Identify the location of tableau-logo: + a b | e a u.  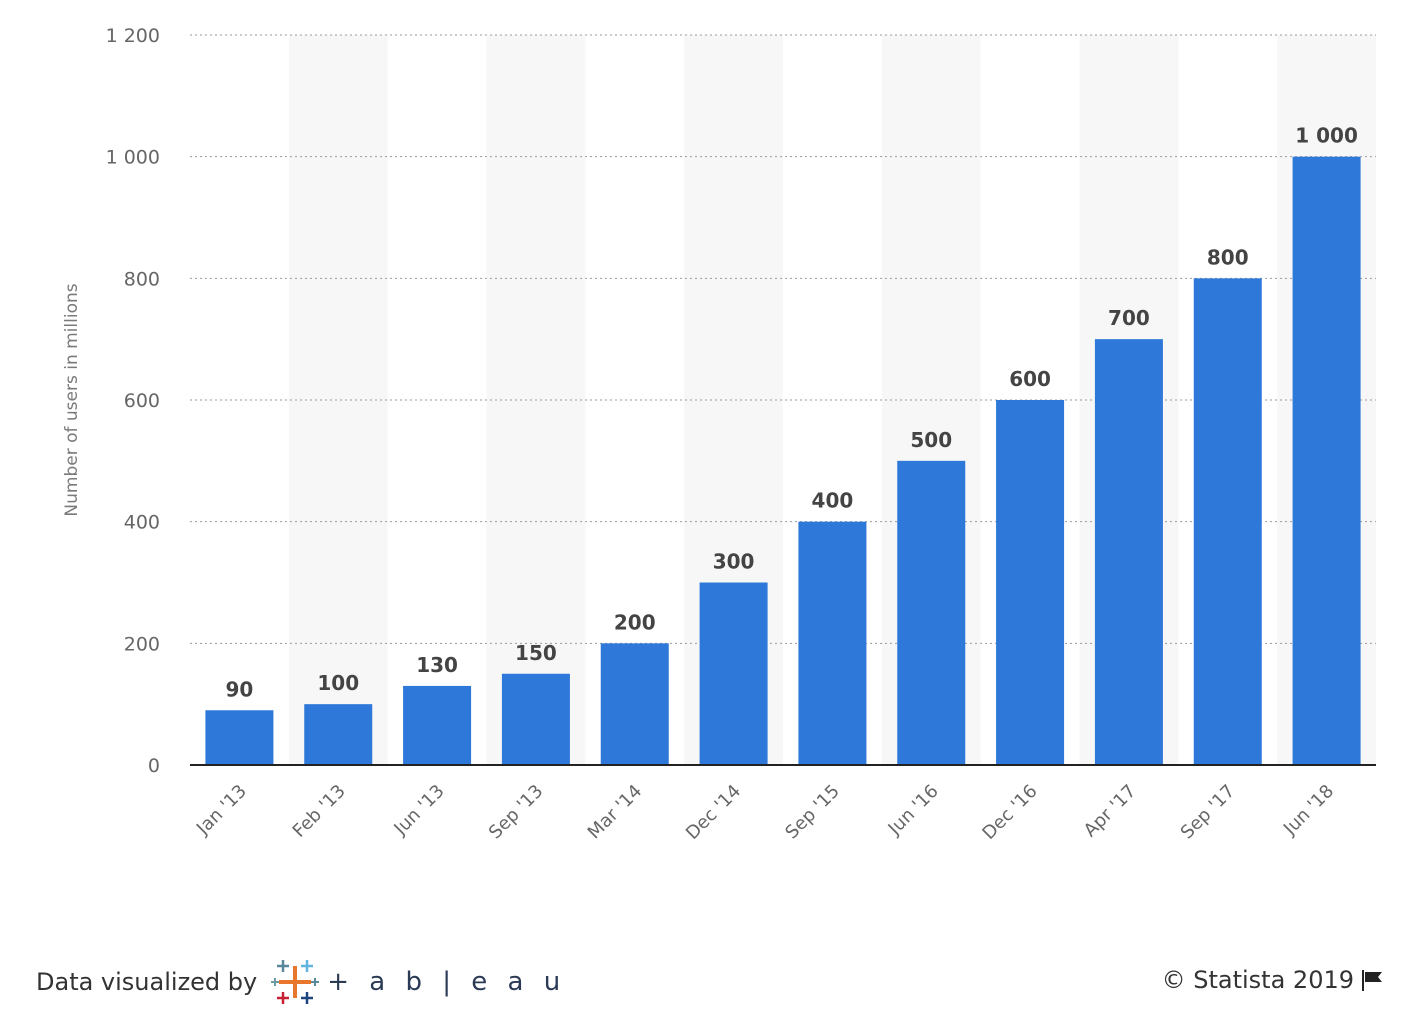
(418, 982).